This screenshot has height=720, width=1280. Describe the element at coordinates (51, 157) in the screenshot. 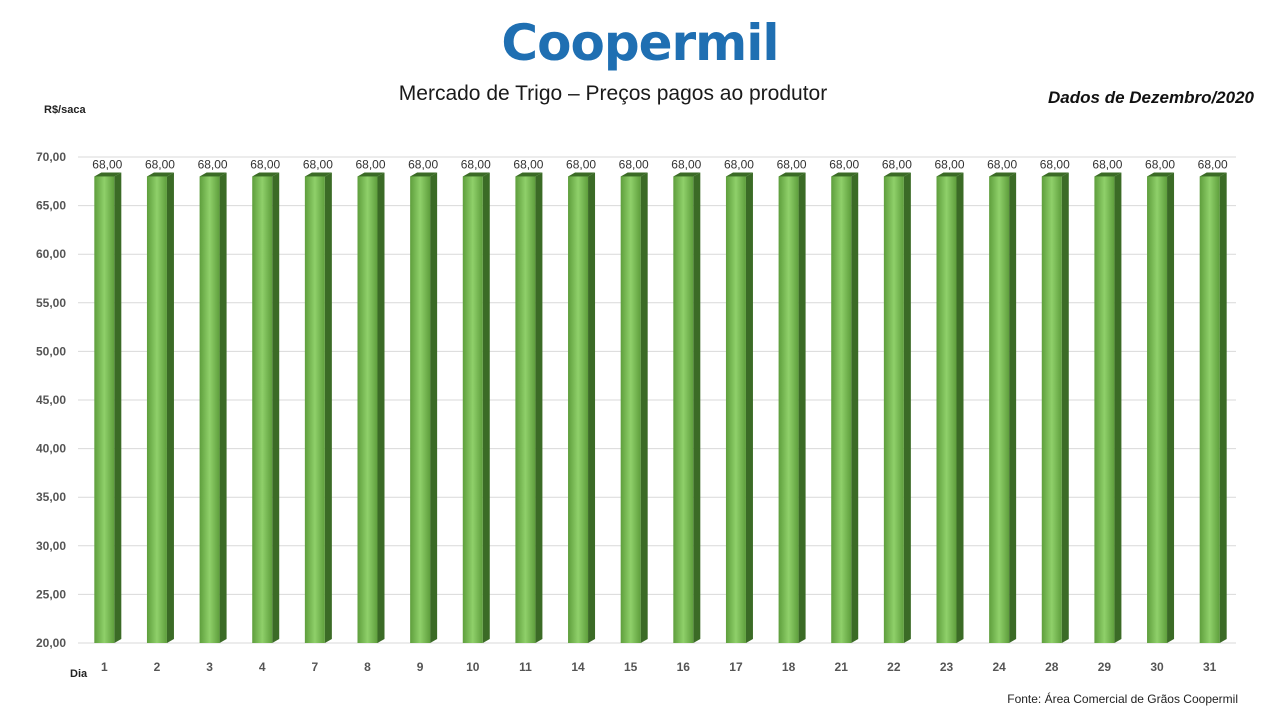

I see `y-tick-label: 70,00` at that location.